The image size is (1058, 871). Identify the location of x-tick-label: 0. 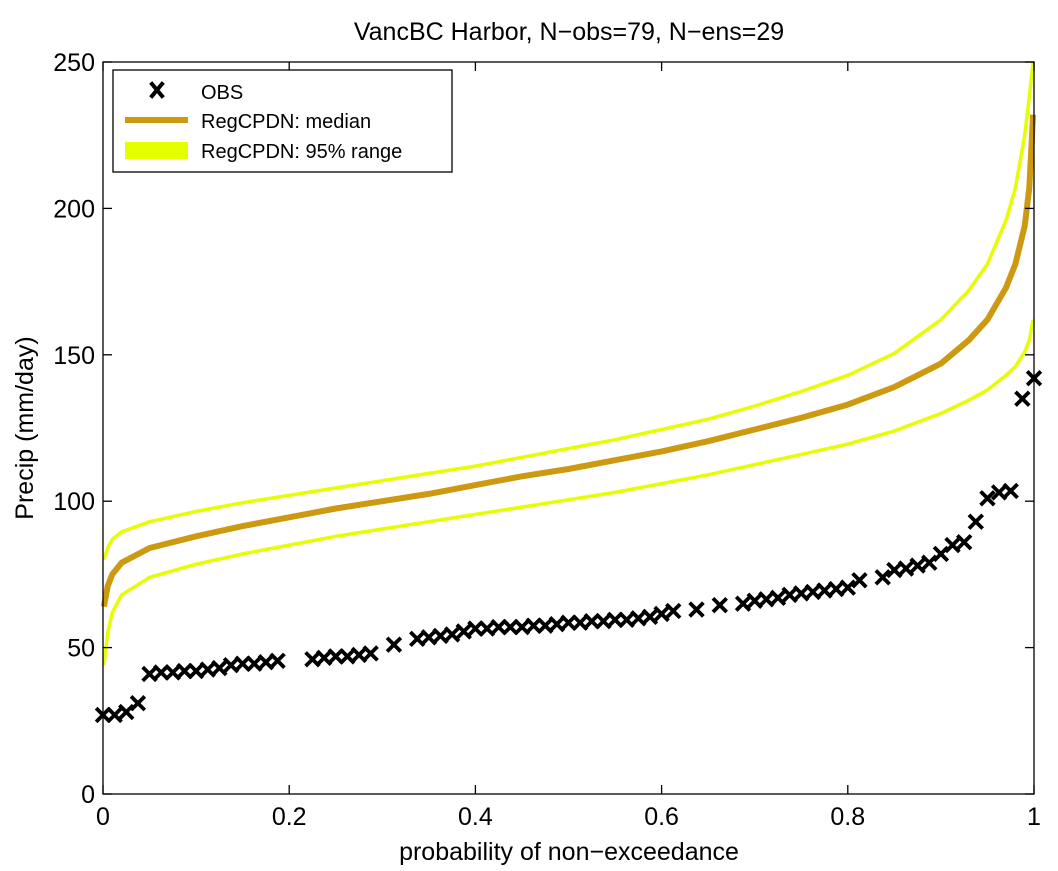
(103, 817).